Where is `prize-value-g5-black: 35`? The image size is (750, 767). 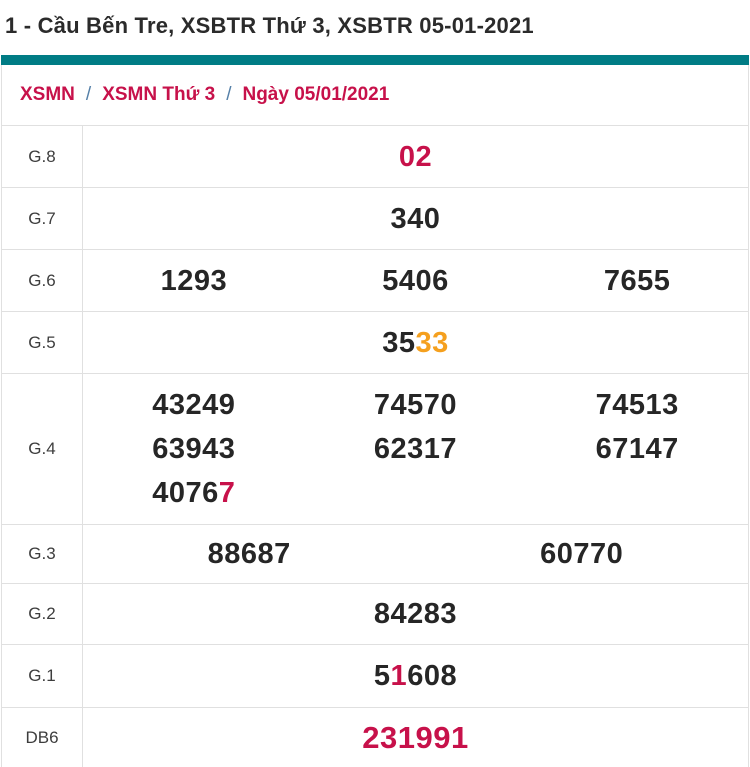
prize-value-g5-black: 35 is located at coordinates (399, 342).